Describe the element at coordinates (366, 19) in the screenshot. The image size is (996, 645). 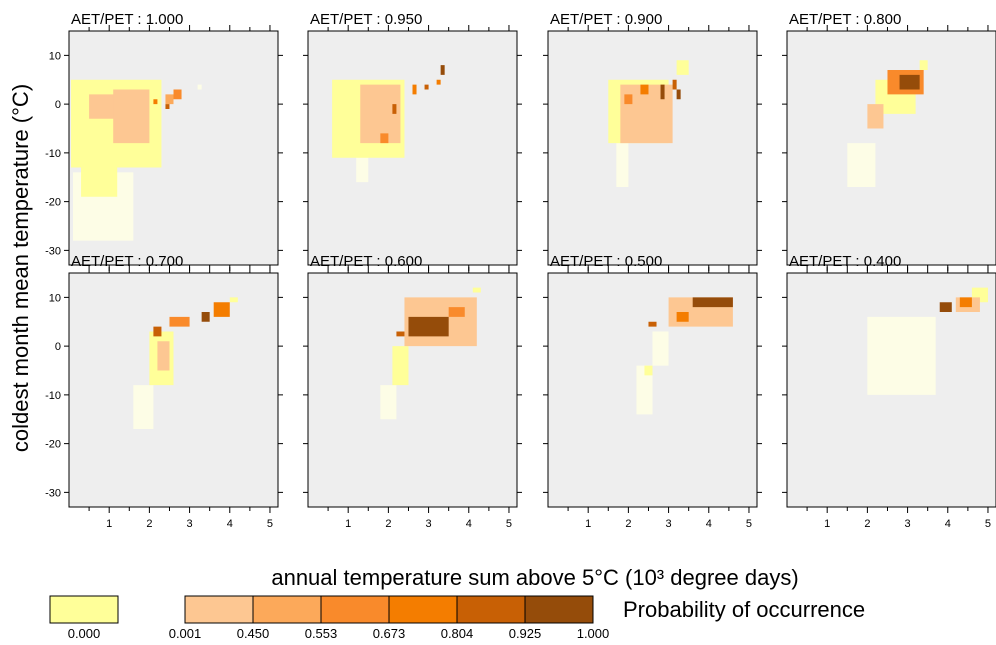
I see `panel-title: AET/PET : 0.950` at that location.